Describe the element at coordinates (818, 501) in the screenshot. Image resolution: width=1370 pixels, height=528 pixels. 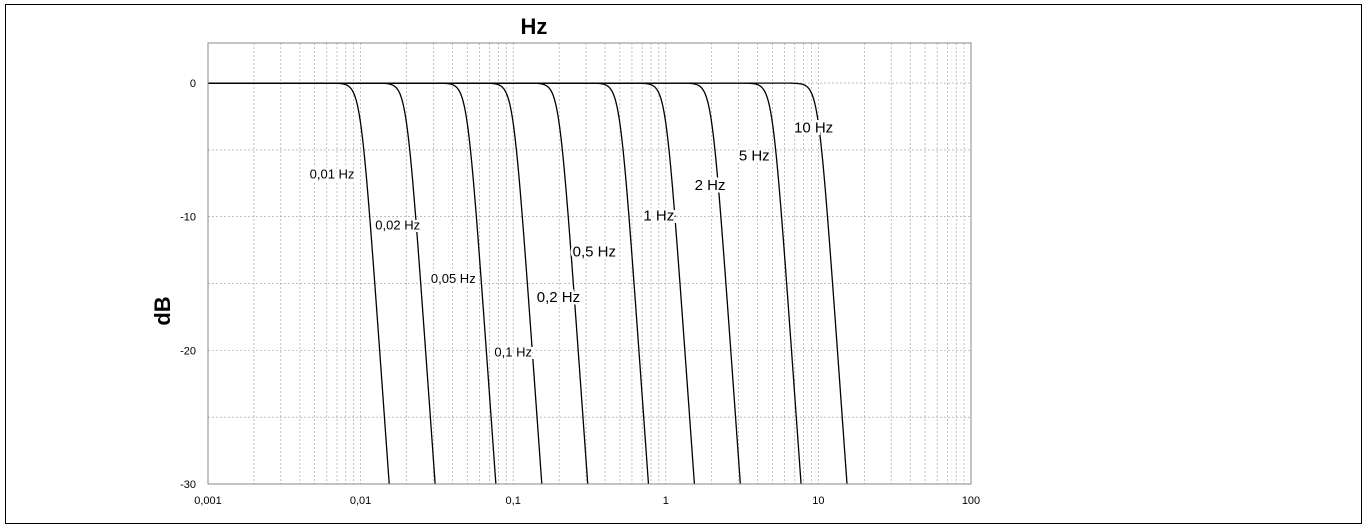
I see `x-tick-label: 10` at that location.